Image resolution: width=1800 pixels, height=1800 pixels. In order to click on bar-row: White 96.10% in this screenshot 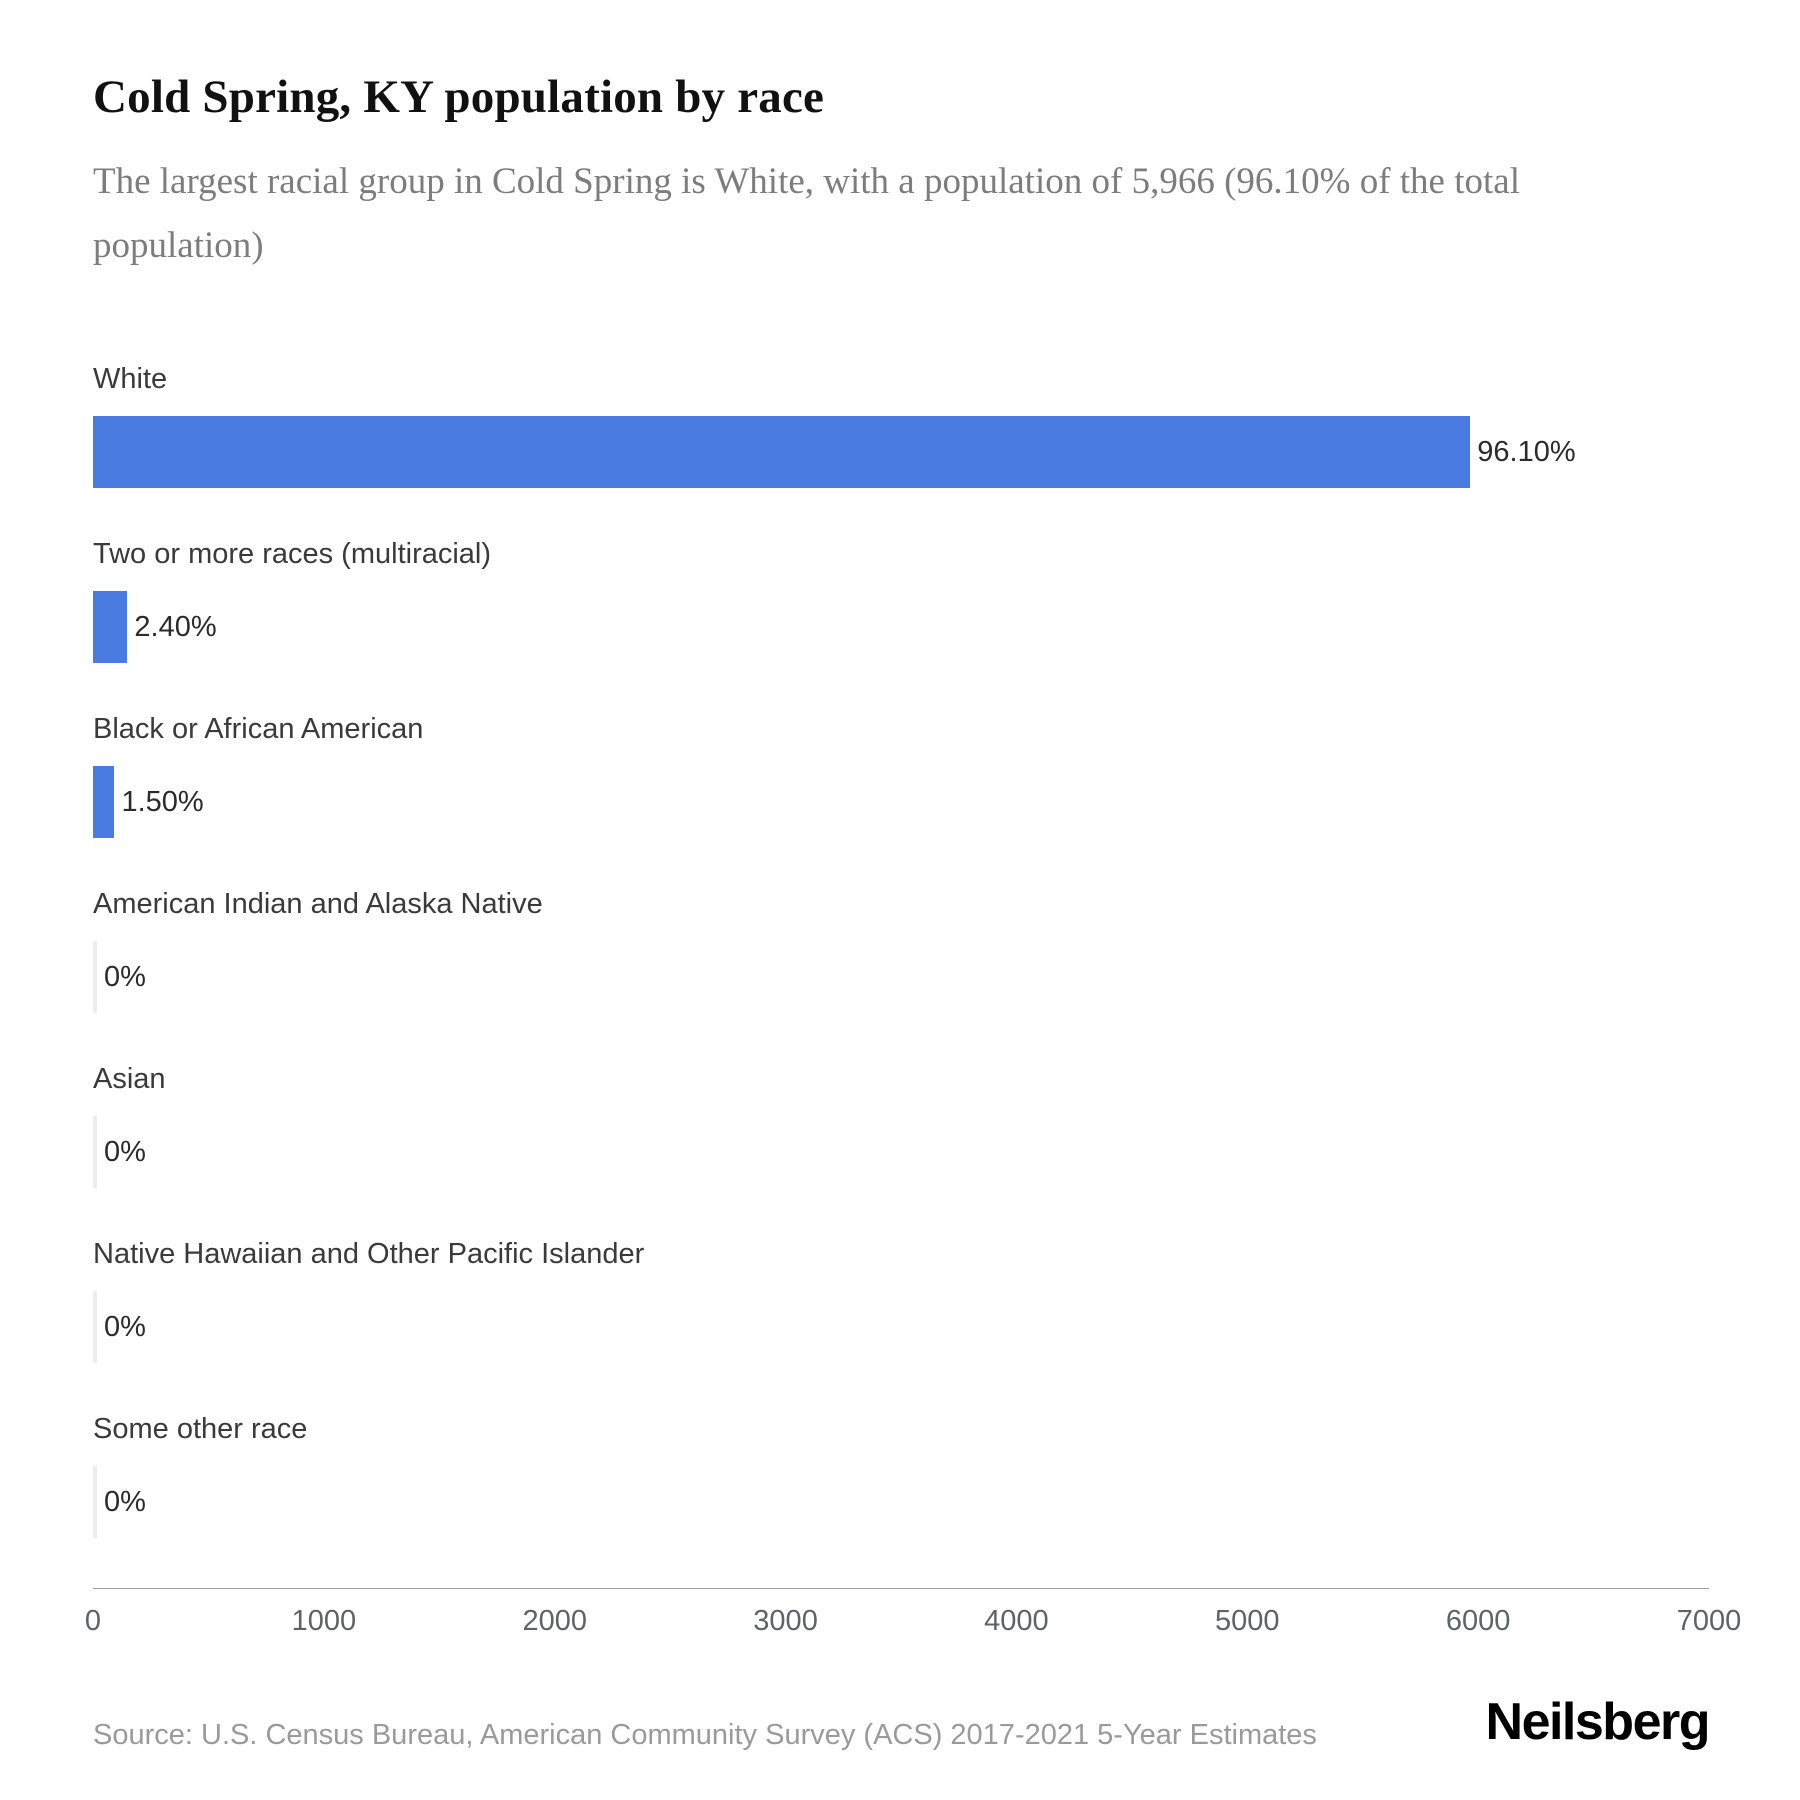, I will do `click(901, 426)`.